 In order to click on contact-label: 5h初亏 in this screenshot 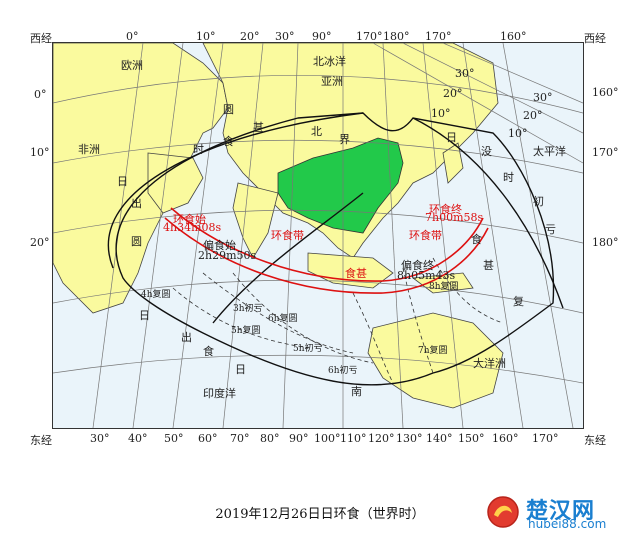, I will do `click(308, 349)`.